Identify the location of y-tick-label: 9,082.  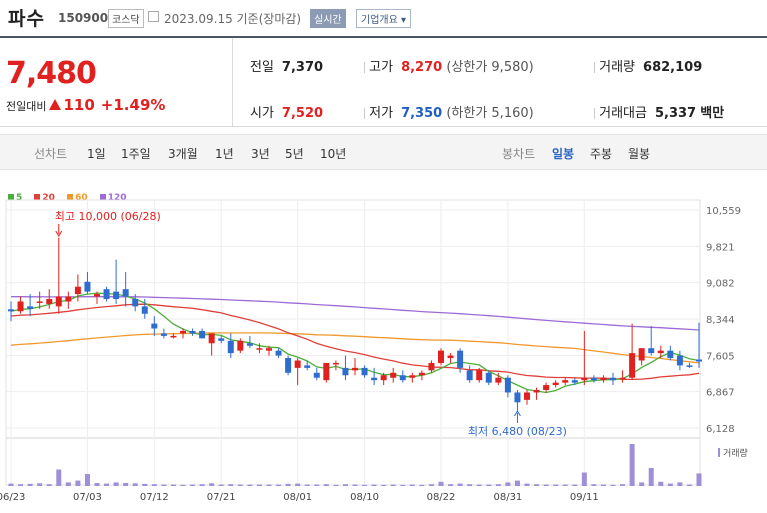
(720, 284).